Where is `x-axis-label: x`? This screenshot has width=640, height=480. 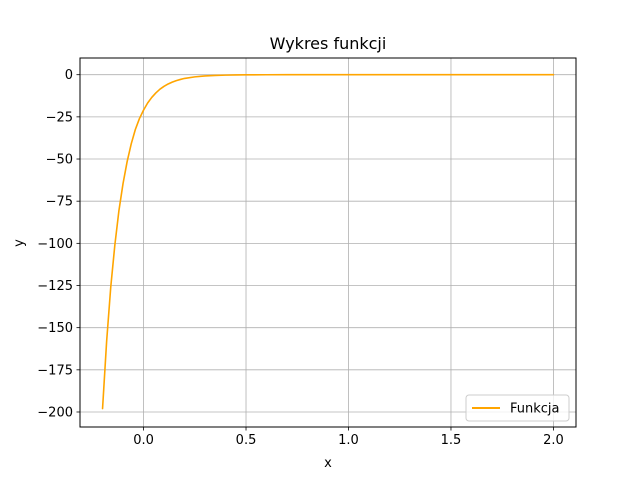 x-axis-label: x is located at coordinates (328, 463).